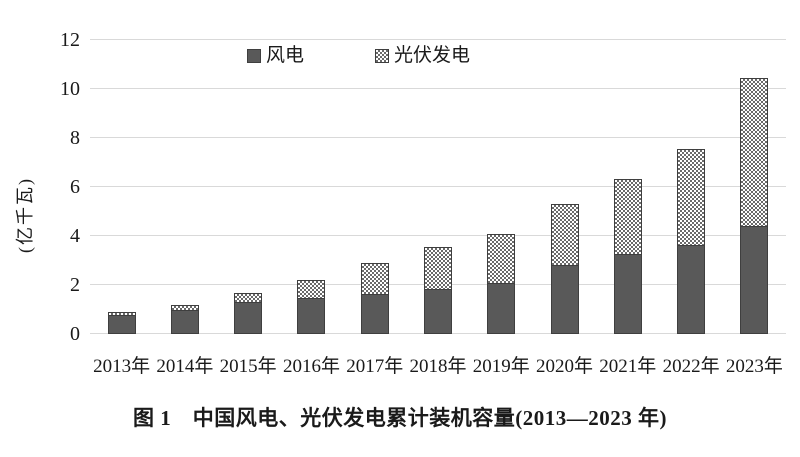 Image resolution: width=800 pixels, height=457 pixels. What do you see at coordinates (285, 55) in the screenshot?
I see `legend-label-wind: 风电` at bounding box center [285, 55].